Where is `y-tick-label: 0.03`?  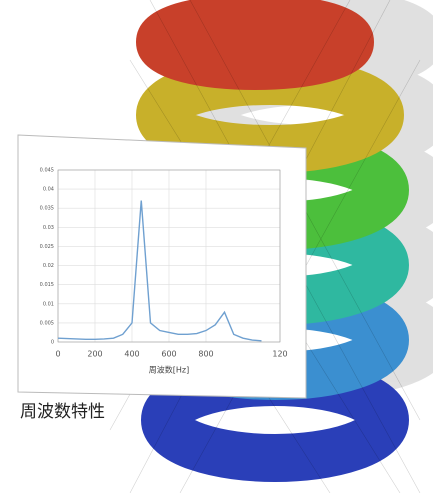
y-tick-label: 0.03 is located at coordinates (48, 228).